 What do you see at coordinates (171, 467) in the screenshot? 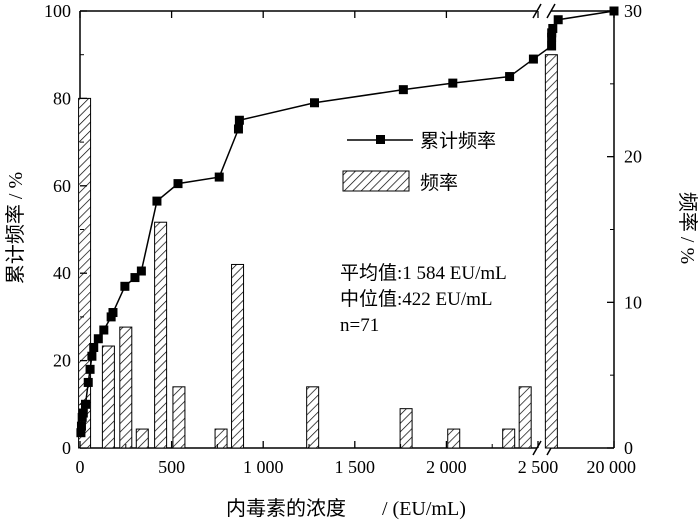
I see `x-tick-label: 500` at bounding box center [171, 467].